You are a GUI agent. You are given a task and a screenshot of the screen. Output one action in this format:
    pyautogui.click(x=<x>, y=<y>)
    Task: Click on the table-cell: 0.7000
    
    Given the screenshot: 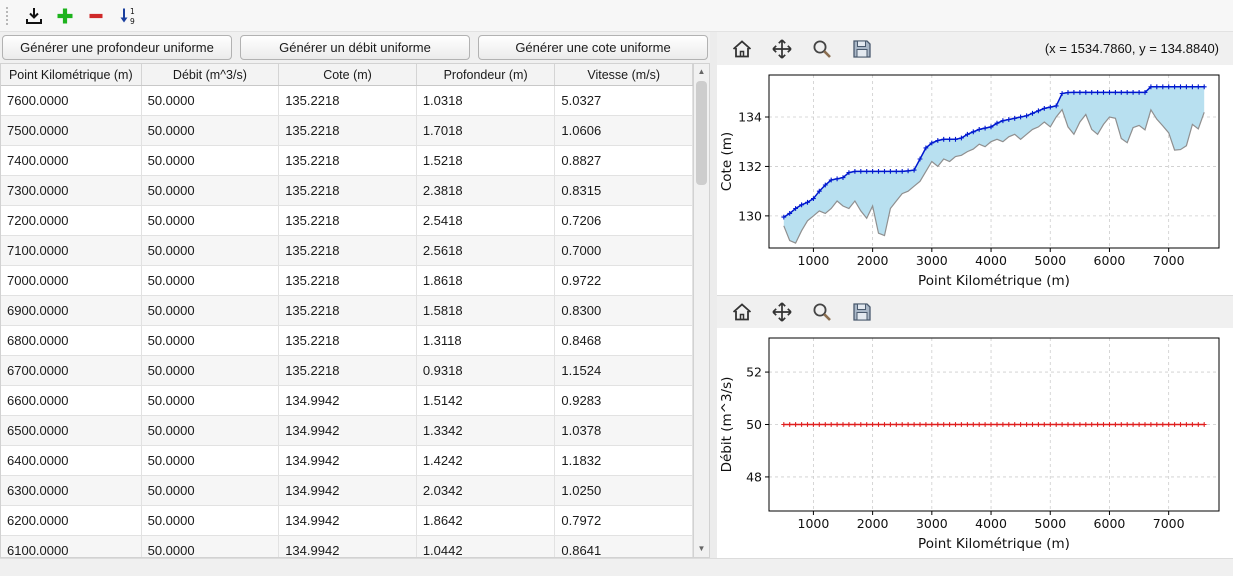 What is the action you would take?
    pyautogui.click(x=624, y=251)
    